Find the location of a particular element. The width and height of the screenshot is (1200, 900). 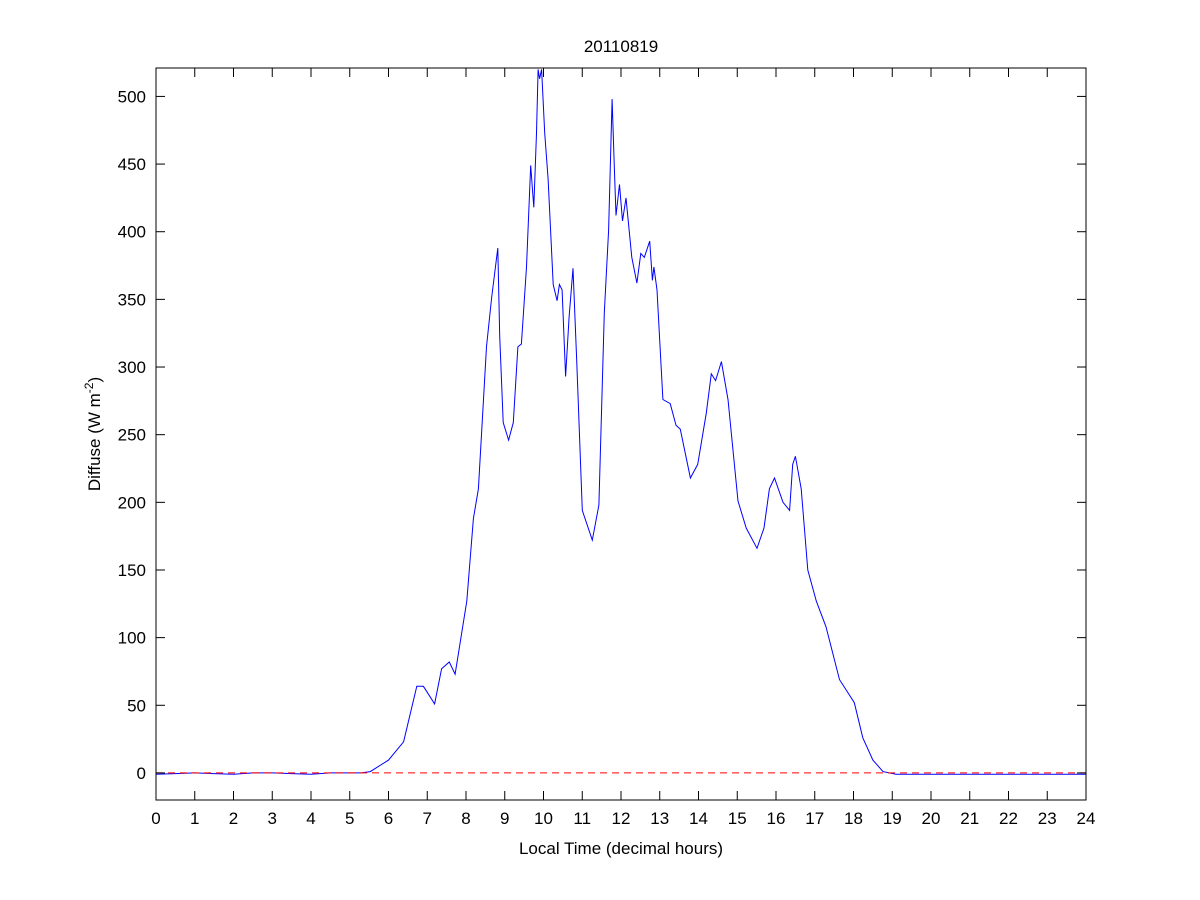

y-tick-label: 100 is located at coordinates (132, 638).